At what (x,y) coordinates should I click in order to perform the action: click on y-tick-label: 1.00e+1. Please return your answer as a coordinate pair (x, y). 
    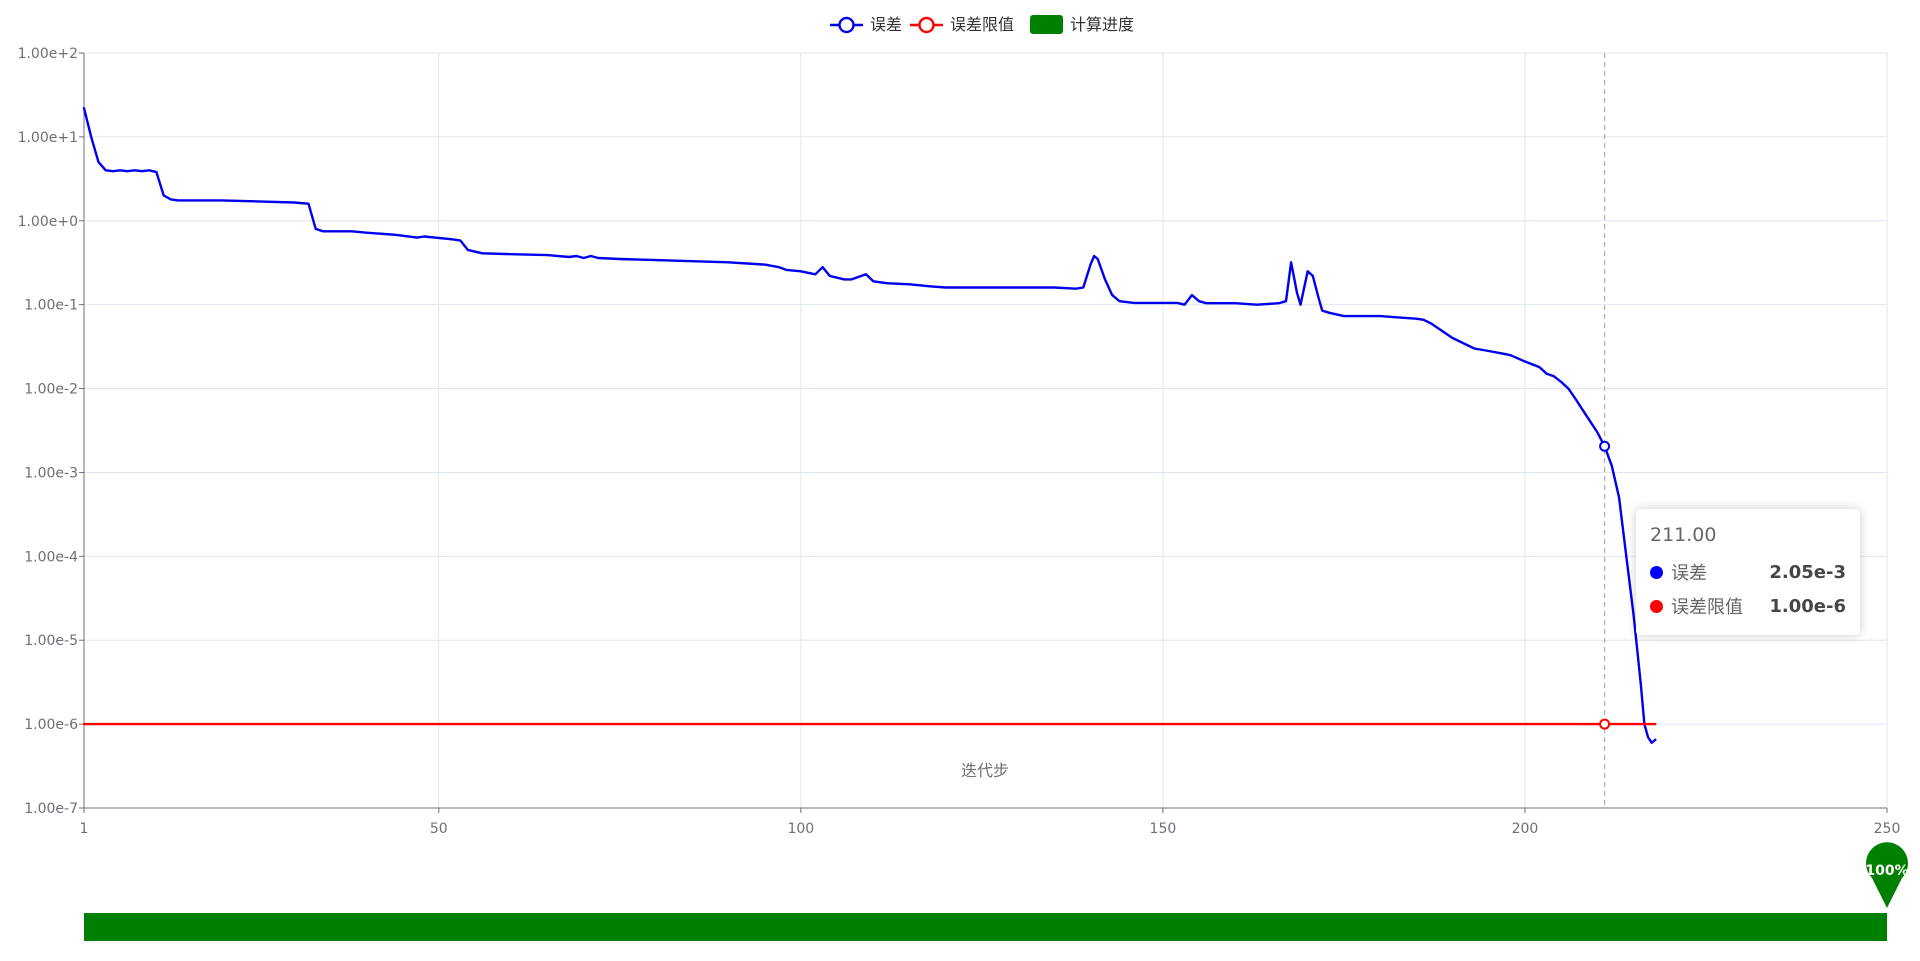
    Looking at the image, I should click on (48, 138).